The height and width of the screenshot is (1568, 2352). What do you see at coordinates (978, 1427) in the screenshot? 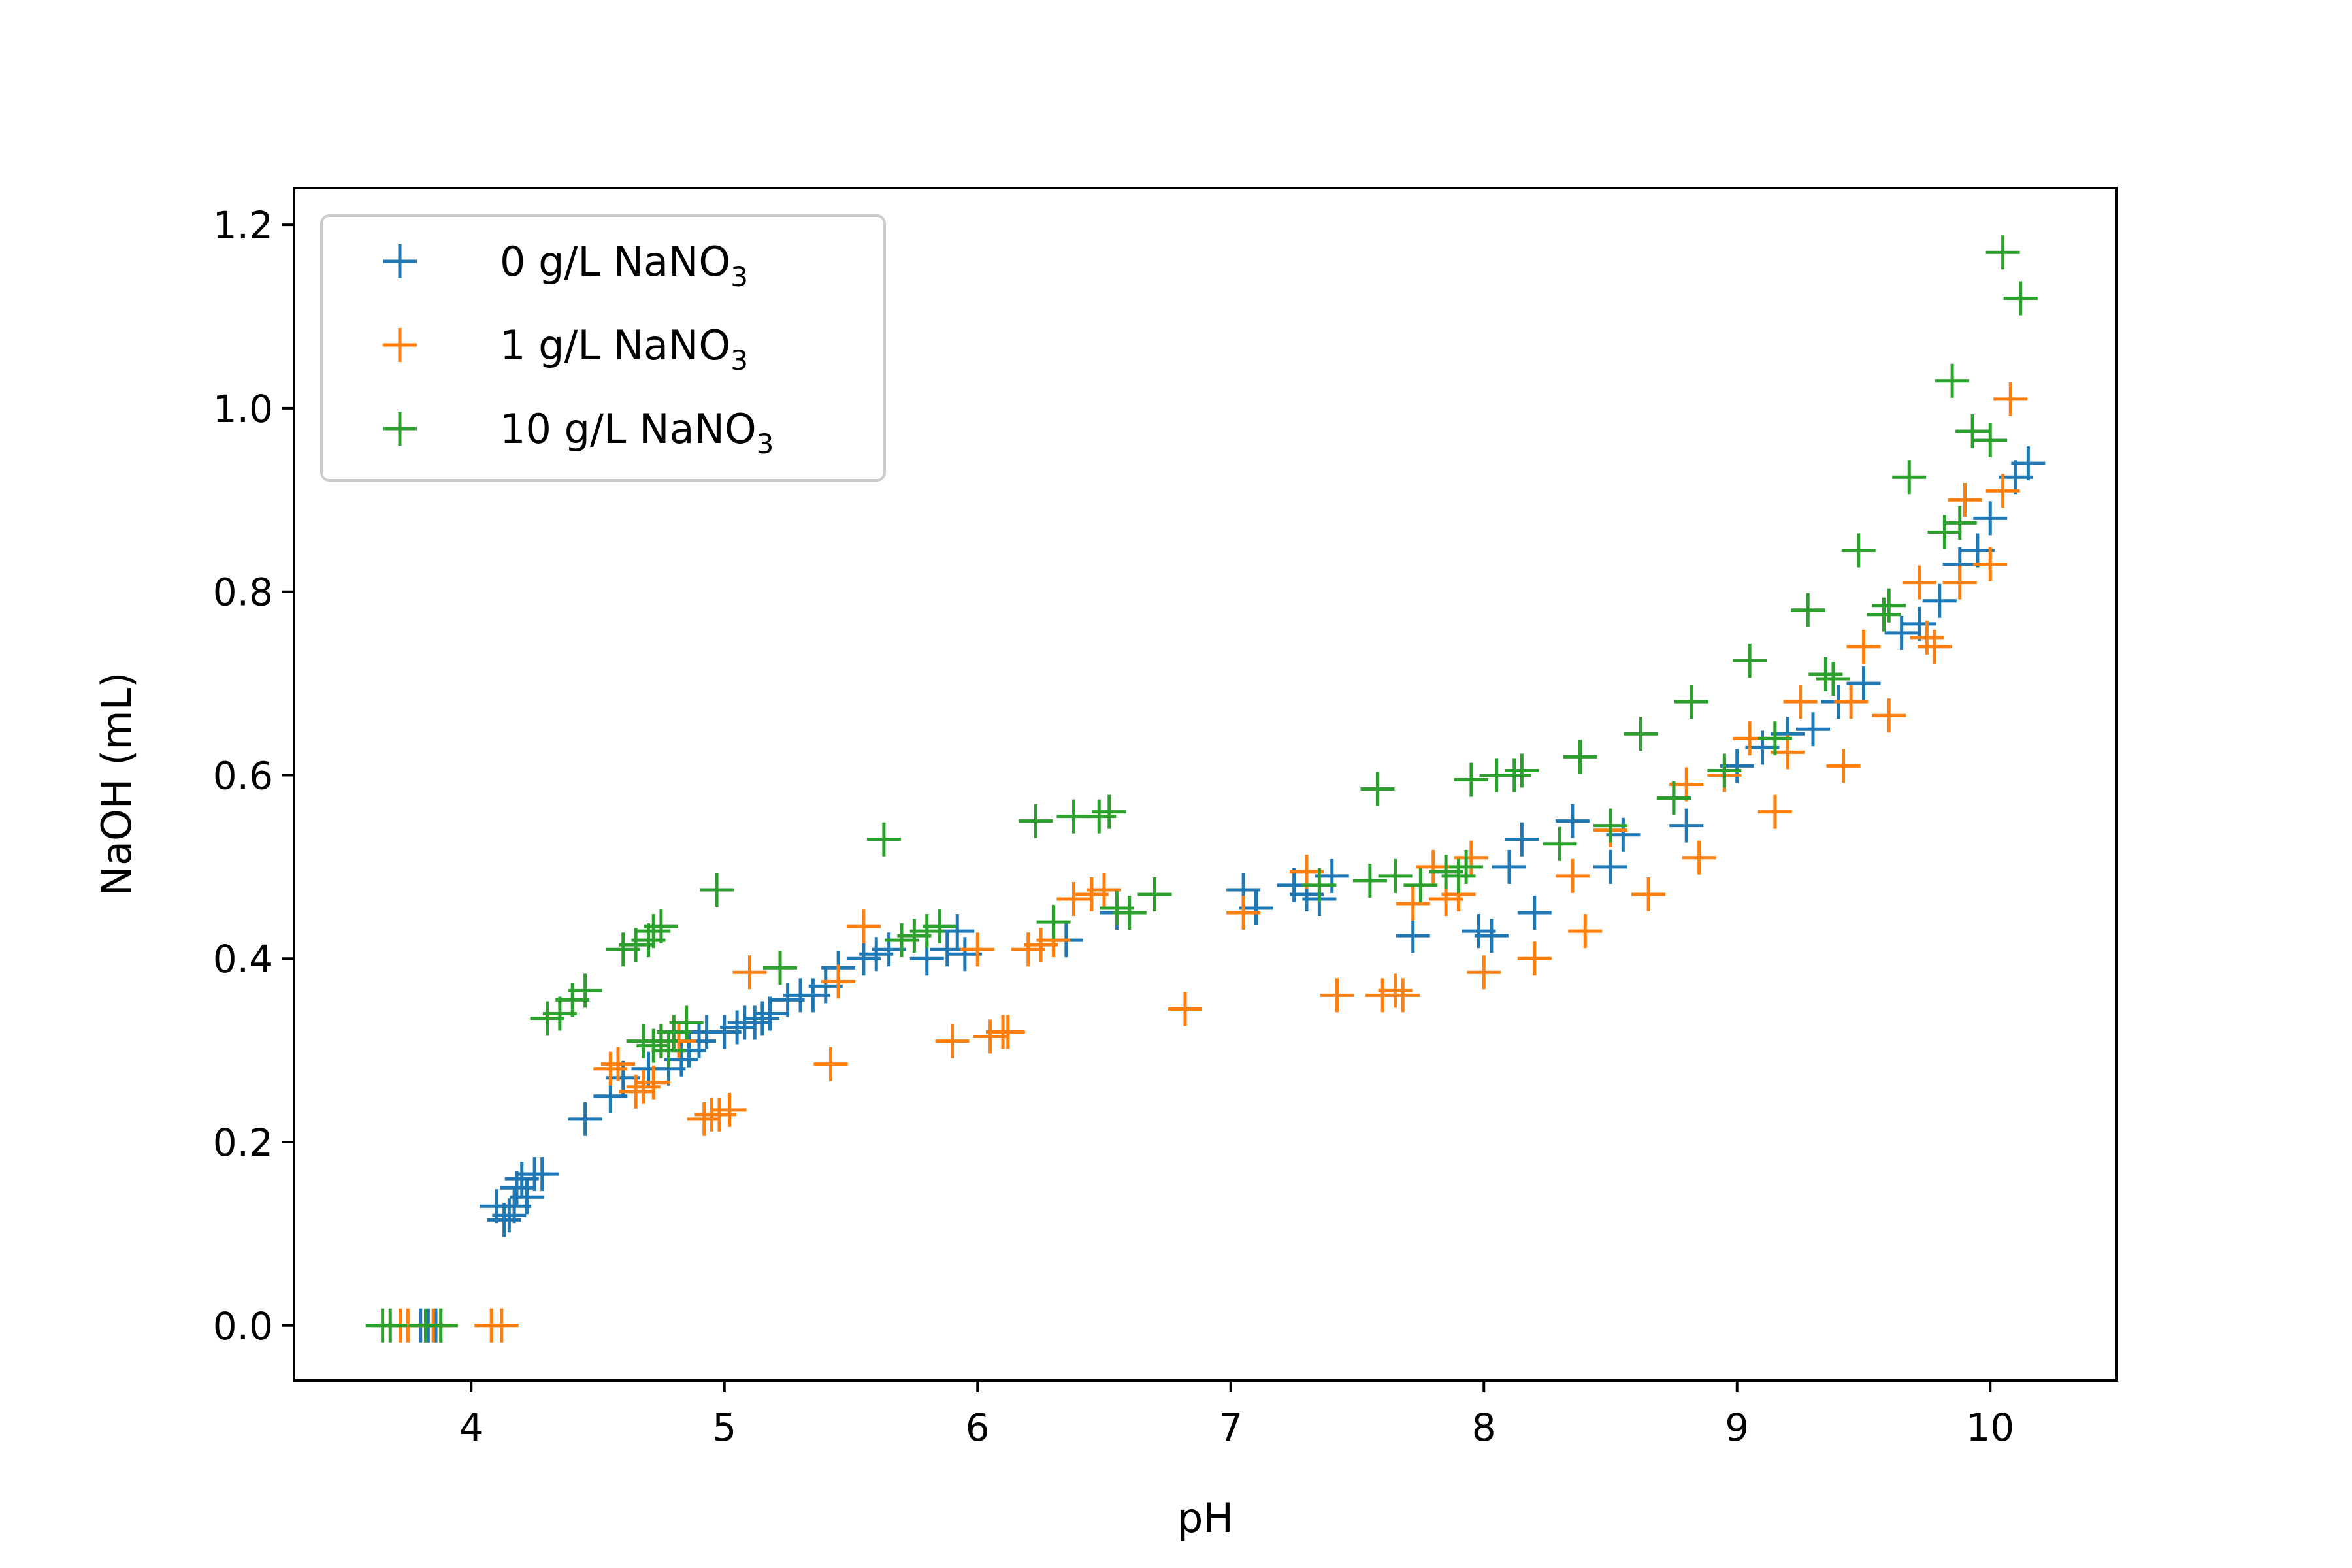
I see `x-tick-label: 6` at bounding box center [978, 1427].